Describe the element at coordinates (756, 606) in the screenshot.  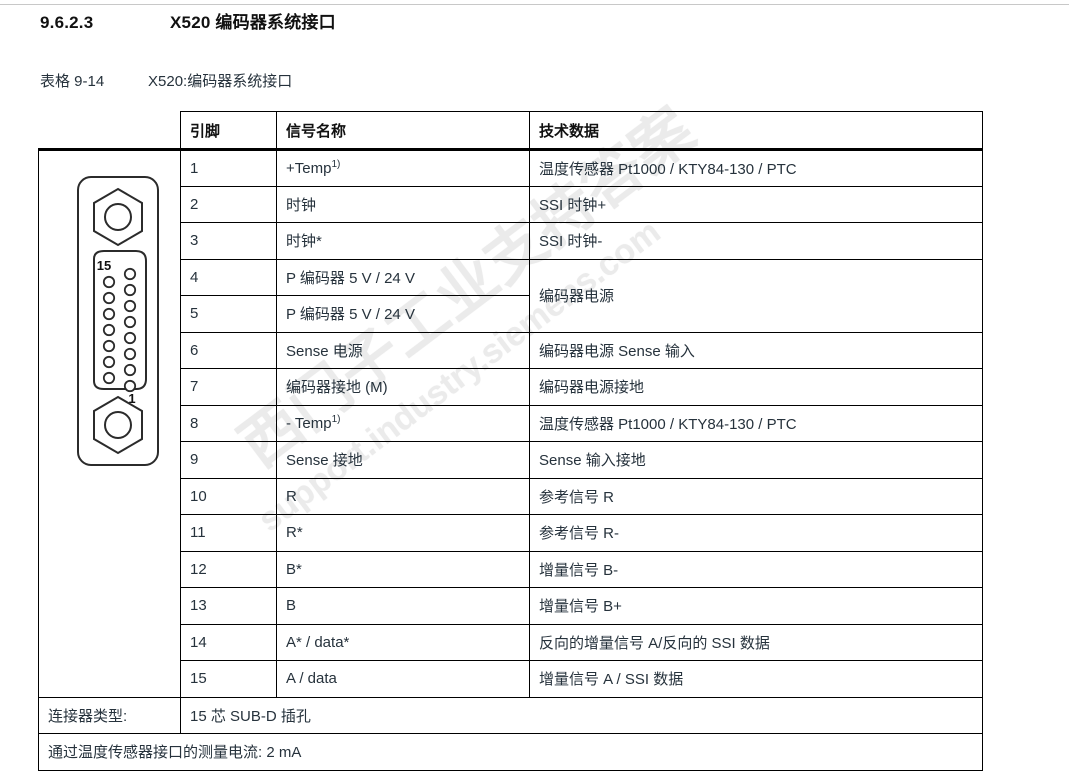
I see `cell-technical-data: 增量信号 B+` at that location.